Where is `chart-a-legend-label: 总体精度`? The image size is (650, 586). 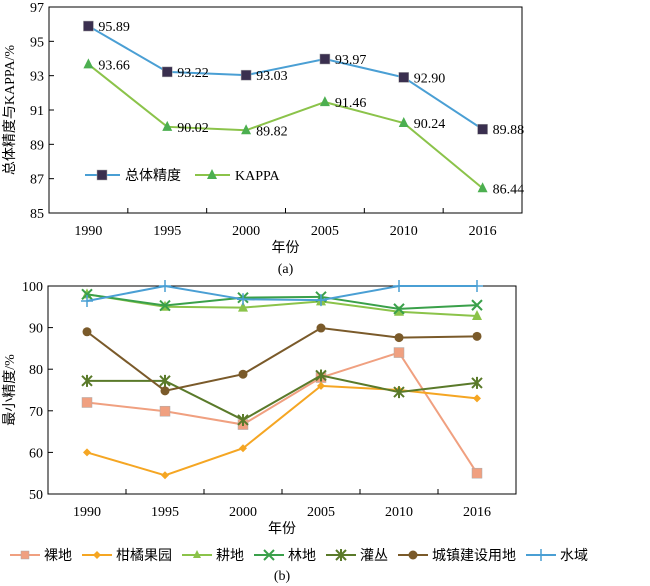
chart-a-legend-label: 总体精度 is located at coordinates (153, 176).